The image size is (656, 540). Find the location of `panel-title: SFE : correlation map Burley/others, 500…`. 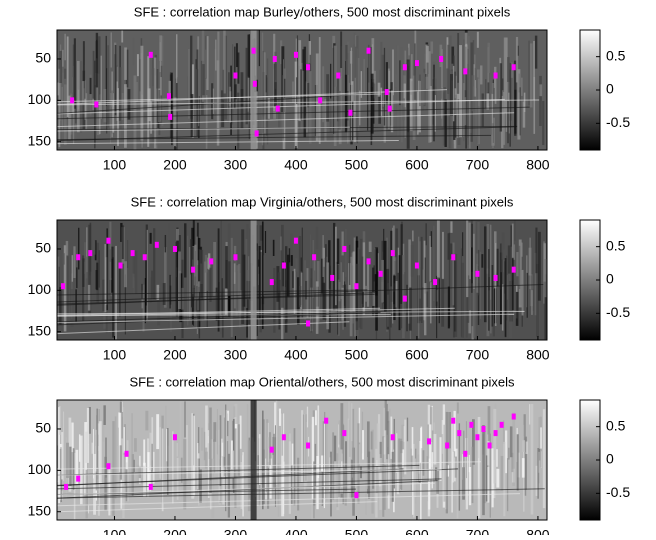

panel-title: SFE : correlation map Burley/others, 500… is located at coordinates (322, 11).